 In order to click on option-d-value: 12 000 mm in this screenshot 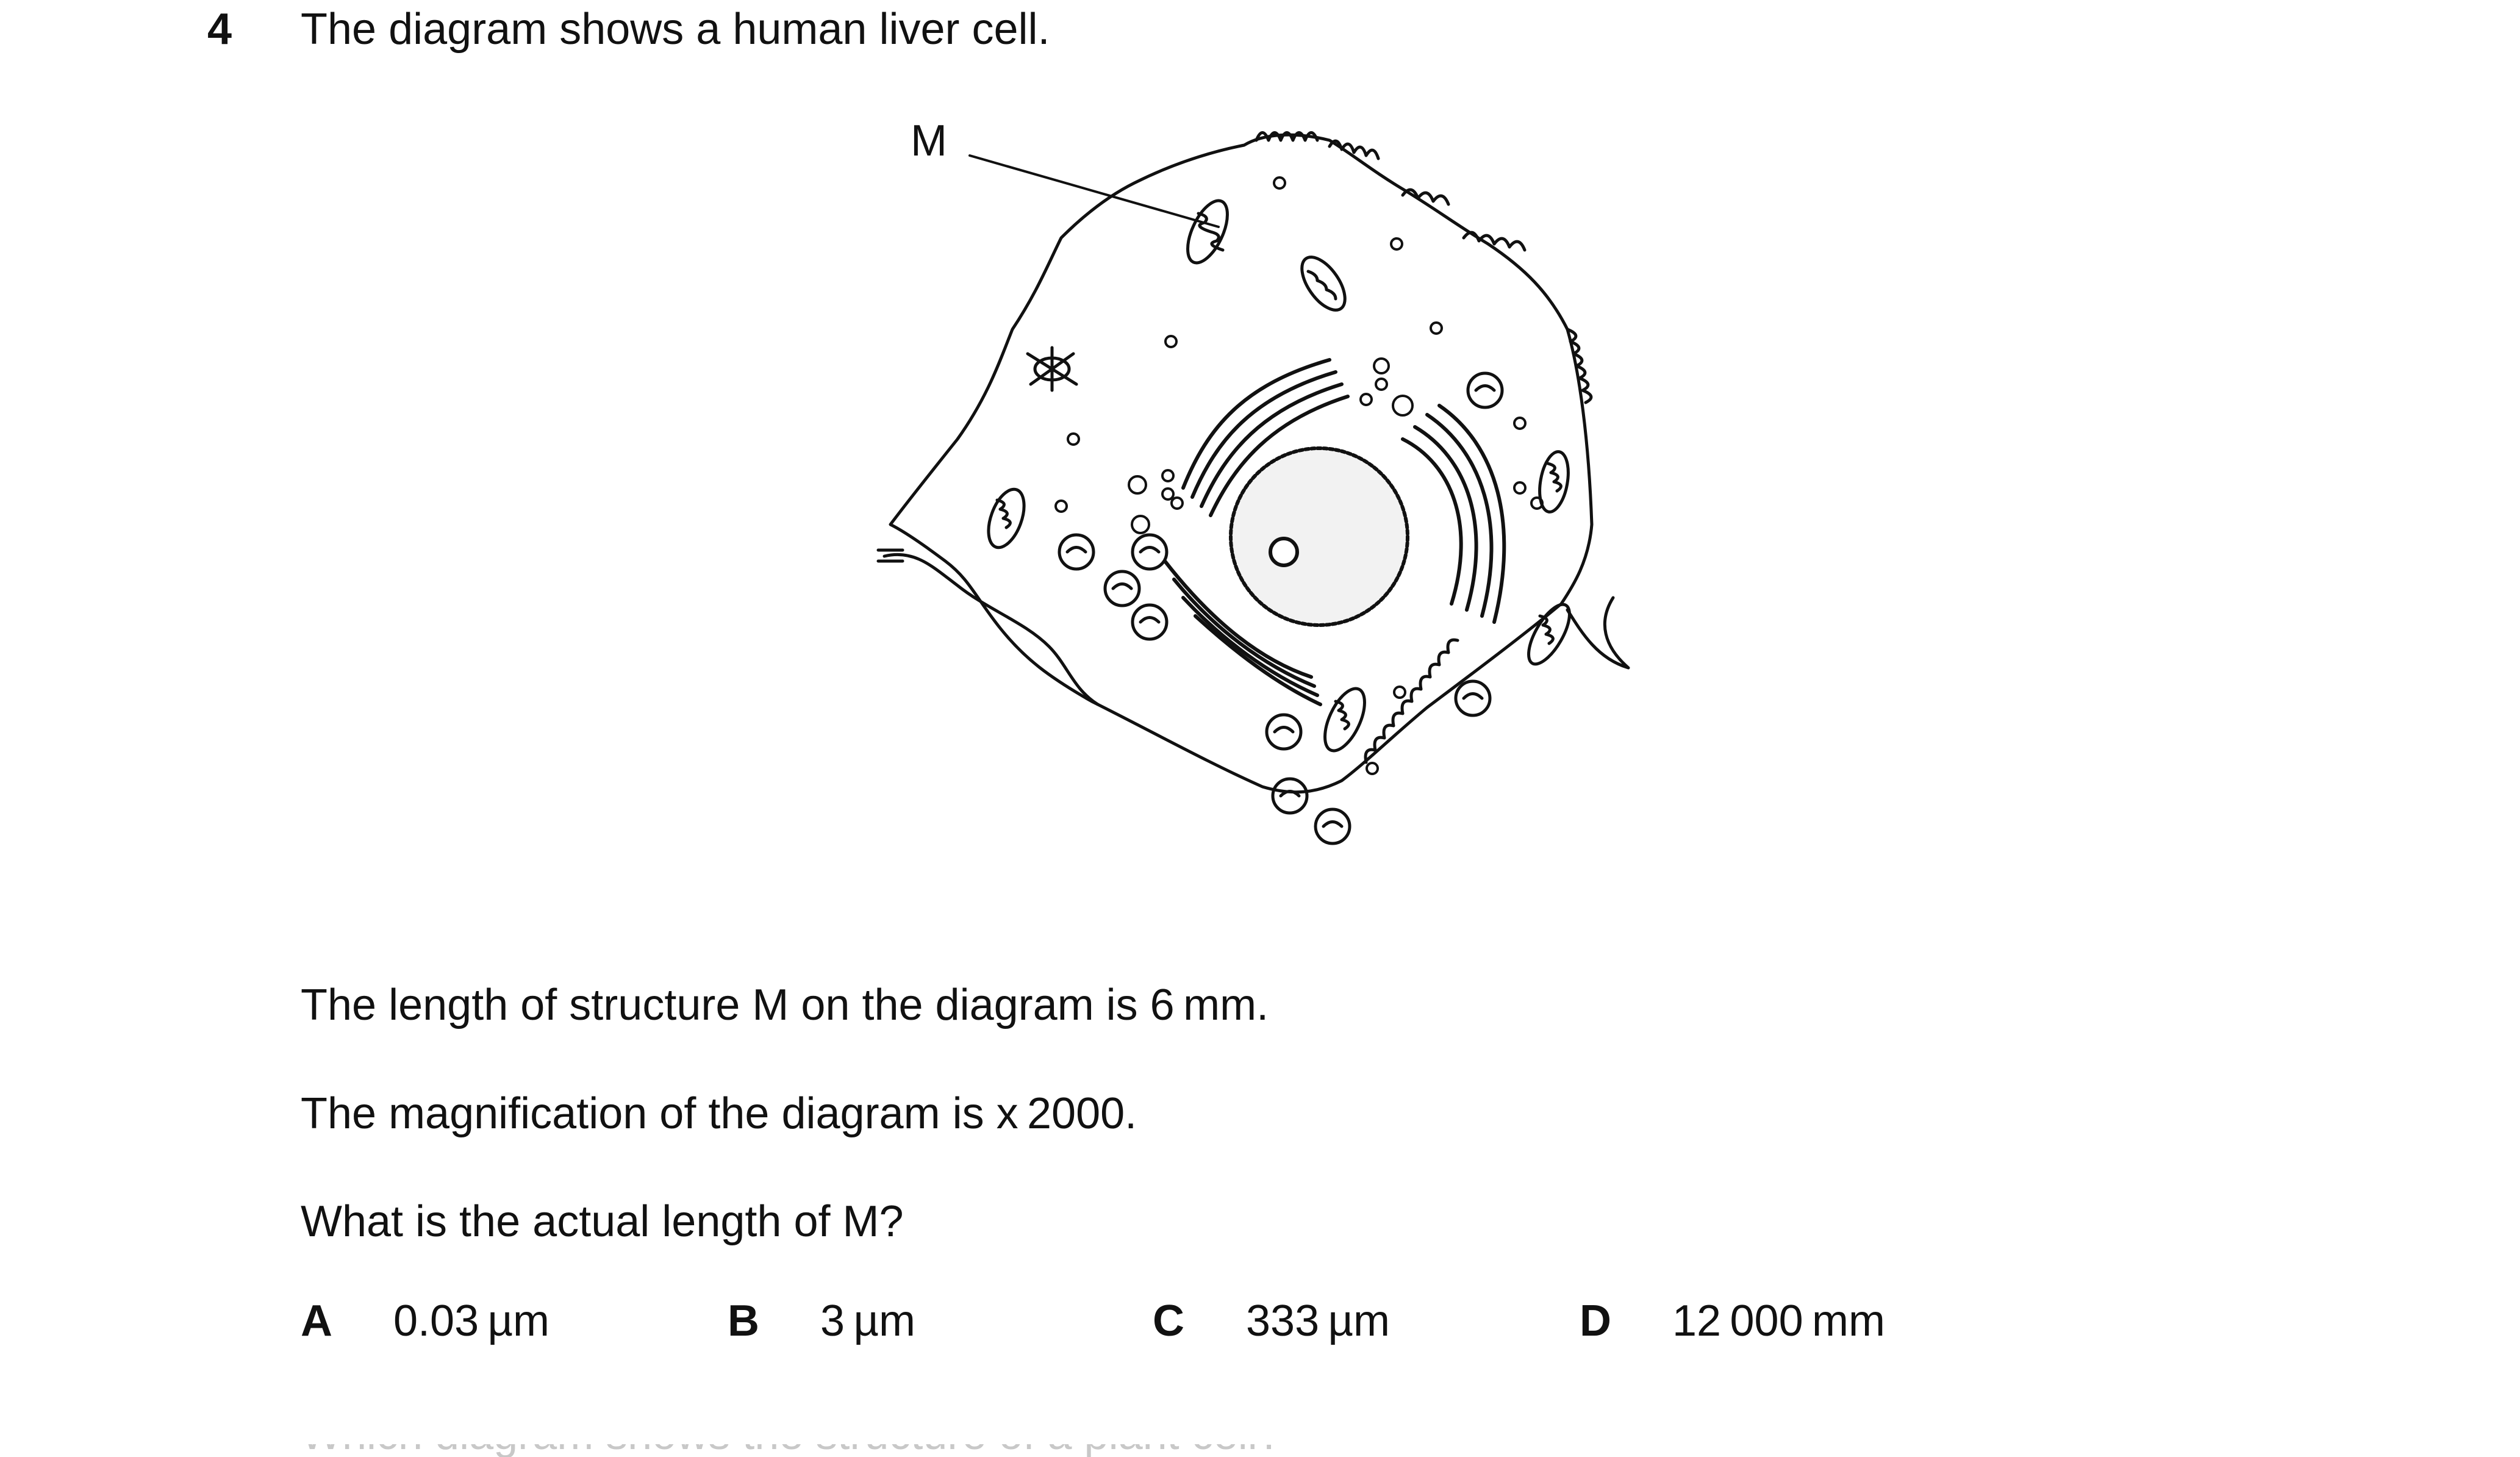, I will do `click(1778, 1321)`.